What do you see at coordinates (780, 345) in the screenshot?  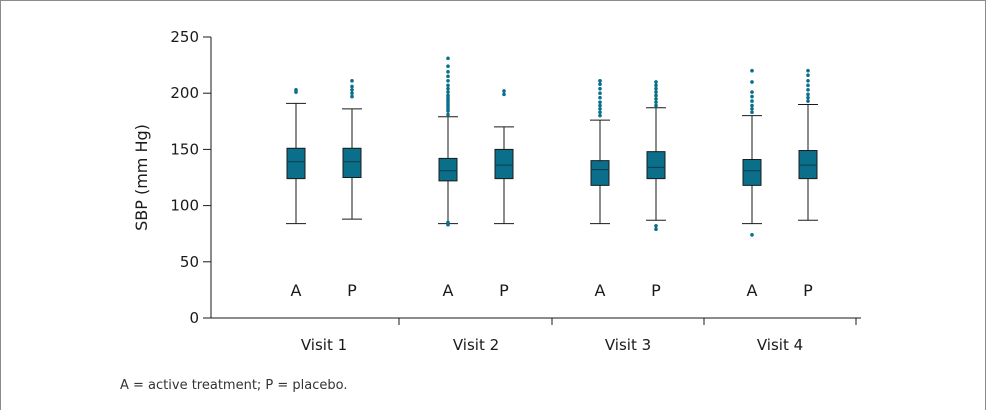 I see `x-tick-label: Visit 4` at bounding box center [780, 345].